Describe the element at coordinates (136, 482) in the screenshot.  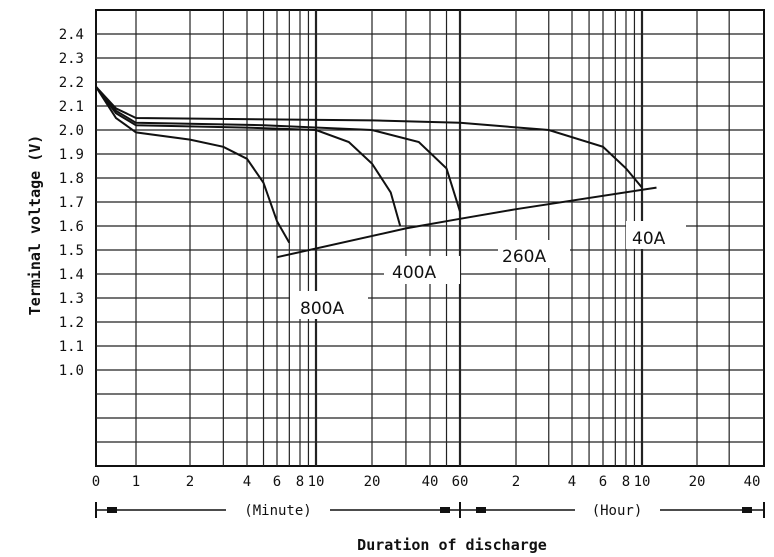
I see `x-tick-label: 1` at that location.